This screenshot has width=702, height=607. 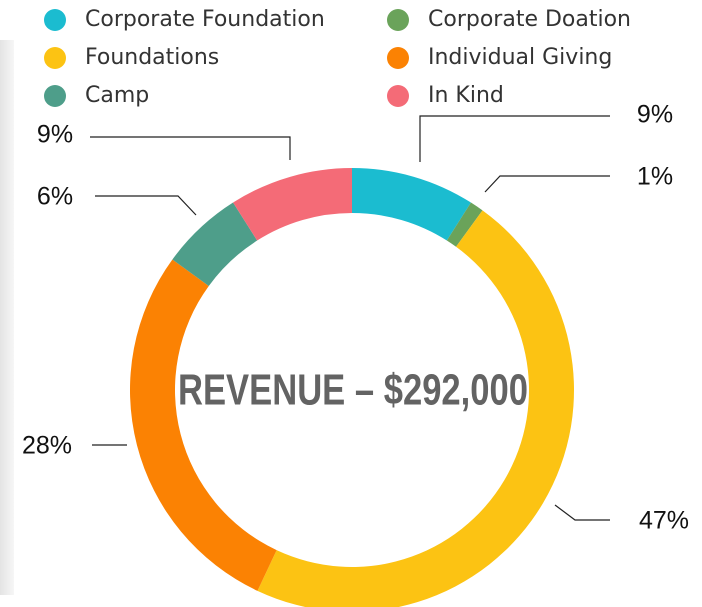 What do you see at coordinates (520, 57) in the screenshot?
I see `legend-label: Individual Giving` at bounding box center [520, 57].